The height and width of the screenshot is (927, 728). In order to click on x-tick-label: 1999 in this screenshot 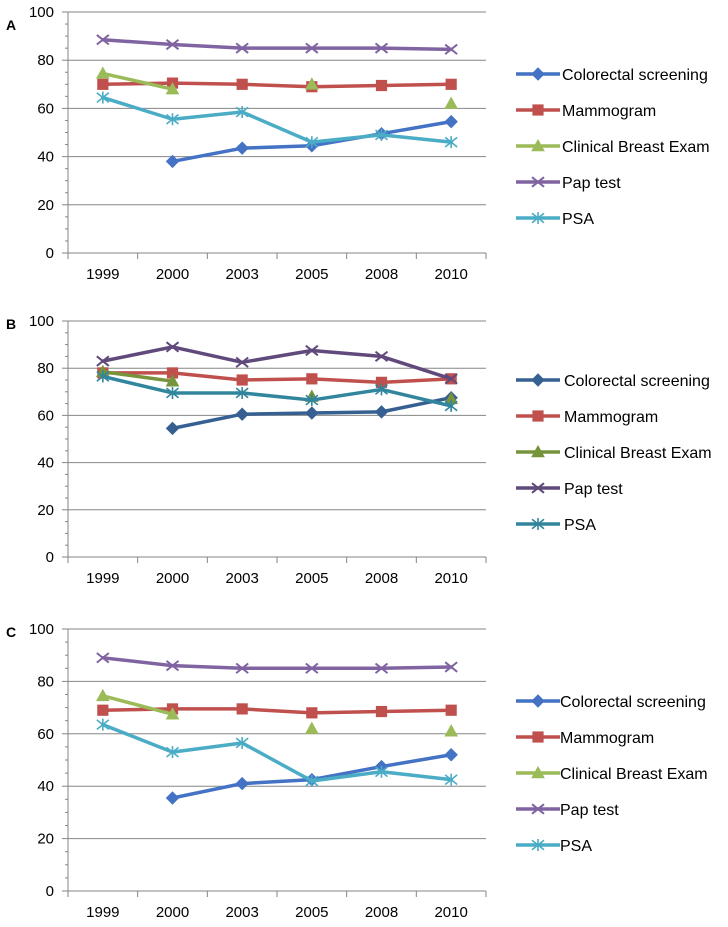, I will do `click(102, 274)`.